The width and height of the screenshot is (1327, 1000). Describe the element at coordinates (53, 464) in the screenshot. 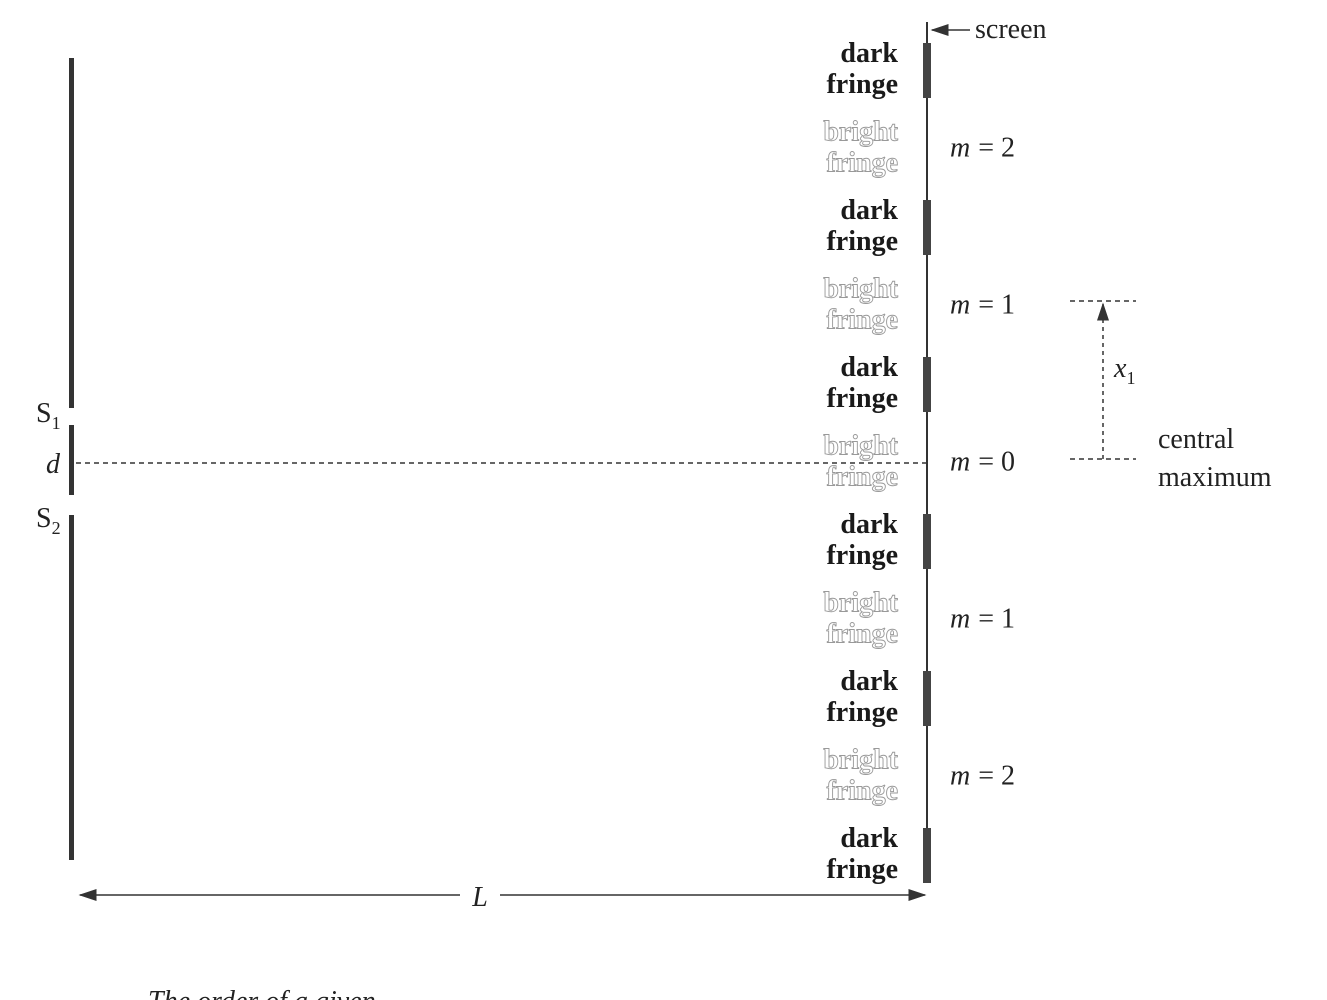

I see `separation-label: d` at that location.